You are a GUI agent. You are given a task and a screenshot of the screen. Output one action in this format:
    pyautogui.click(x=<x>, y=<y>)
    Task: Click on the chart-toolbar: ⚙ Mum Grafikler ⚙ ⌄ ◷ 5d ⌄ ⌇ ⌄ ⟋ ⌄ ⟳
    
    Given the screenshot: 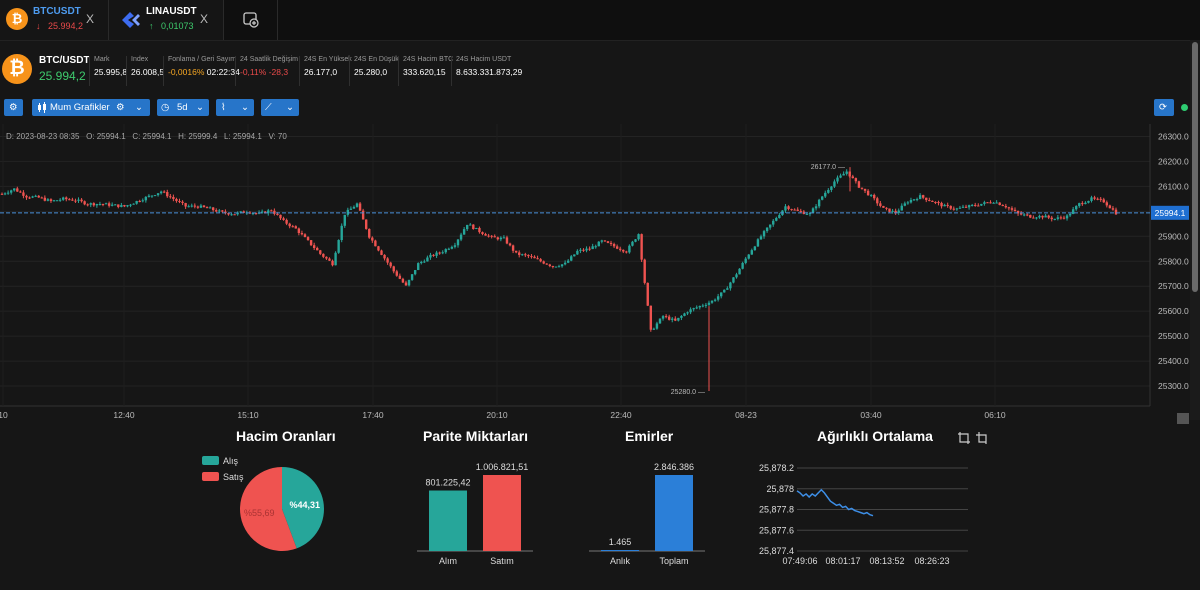 What is the action you would take?
    pyautogui.click(x=595, y=108)
    